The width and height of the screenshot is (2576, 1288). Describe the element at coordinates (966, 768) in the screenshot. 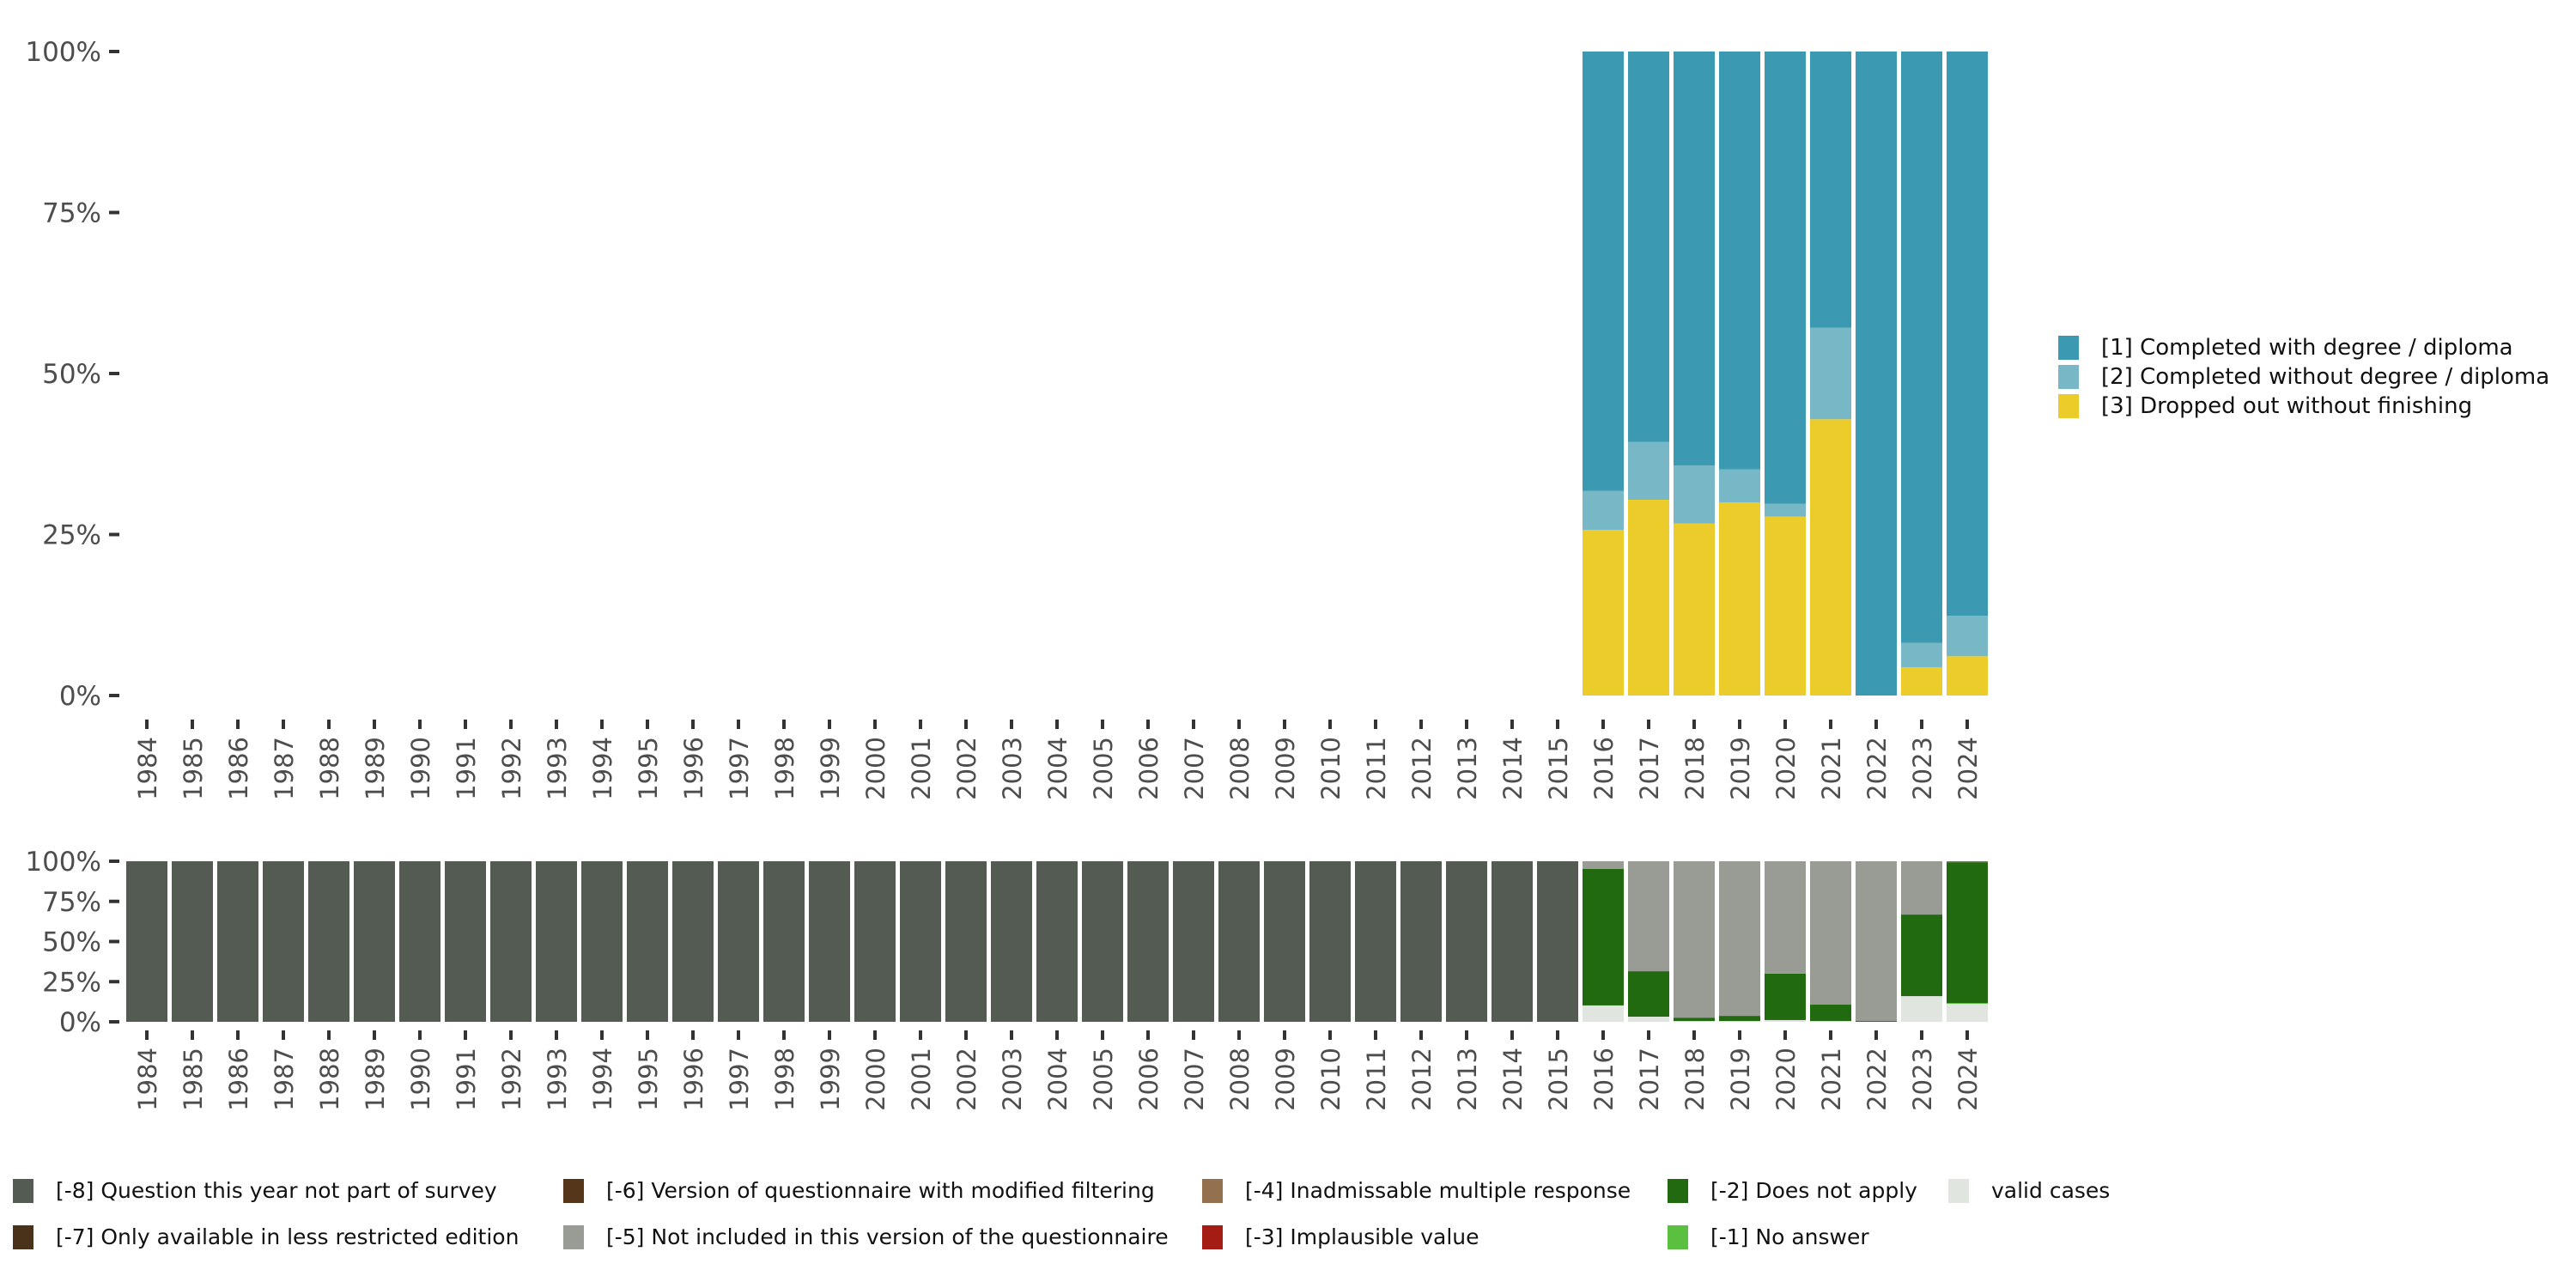

I see `x-tick-label: 2002` at that location.